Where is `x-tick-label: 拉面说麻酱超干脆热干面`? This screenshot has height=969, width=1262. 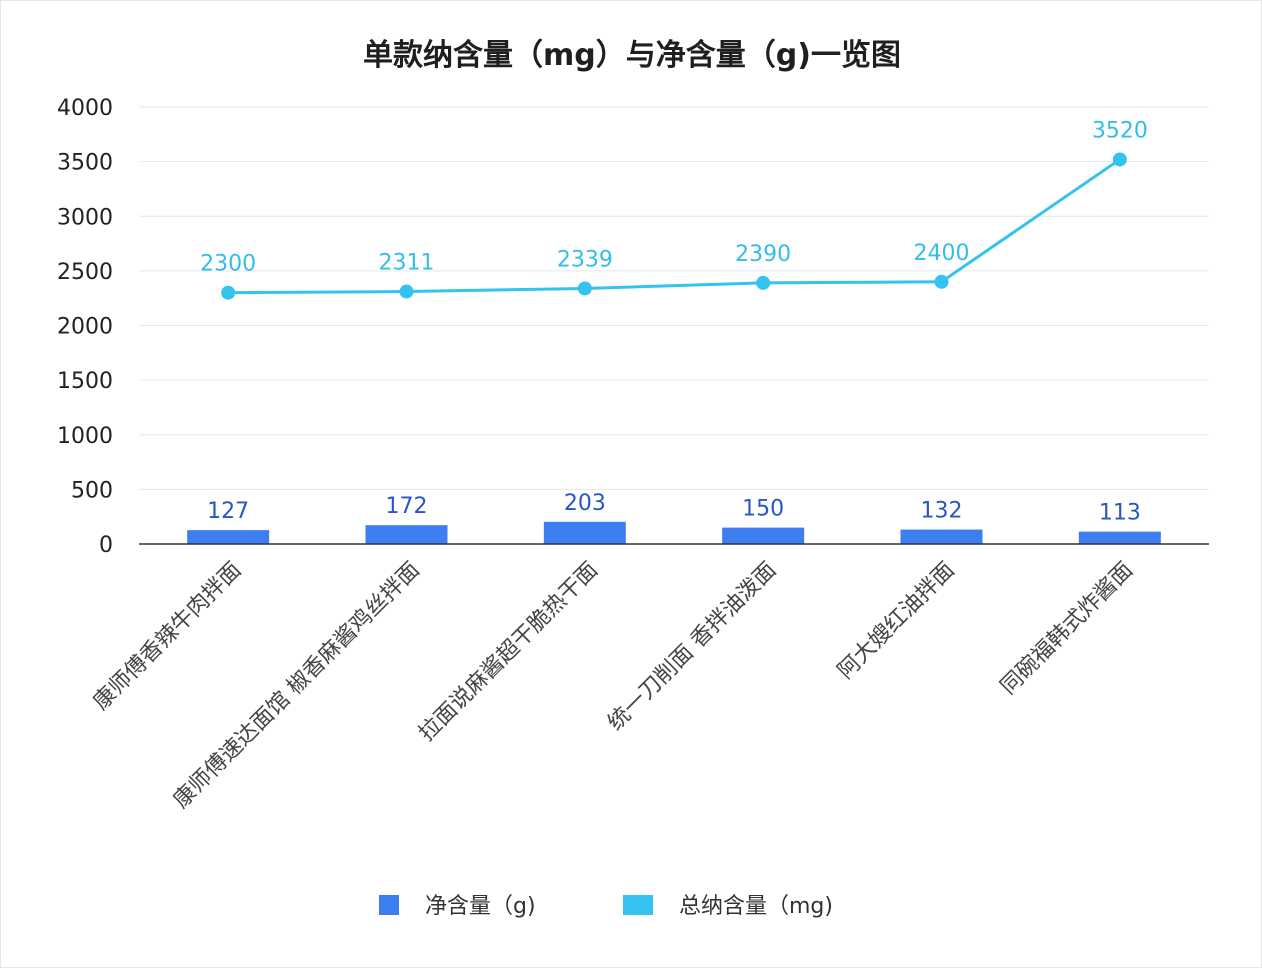
x-tick-label: 拉面说麻酱超干脆热干面 is located at coordinates (508, 652).